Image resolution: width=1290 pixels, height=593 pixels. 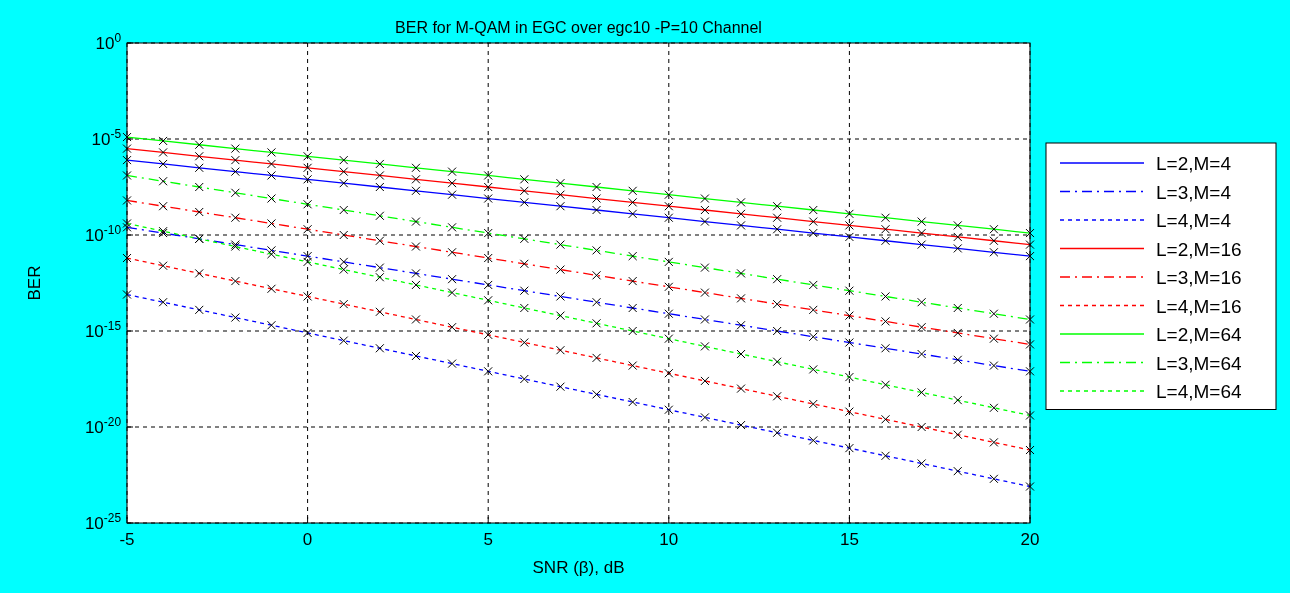 What do you see at coordinates (849, 539) in the screenshot?
I see `x-tick-label: 15` at bounding box center [849, 539].